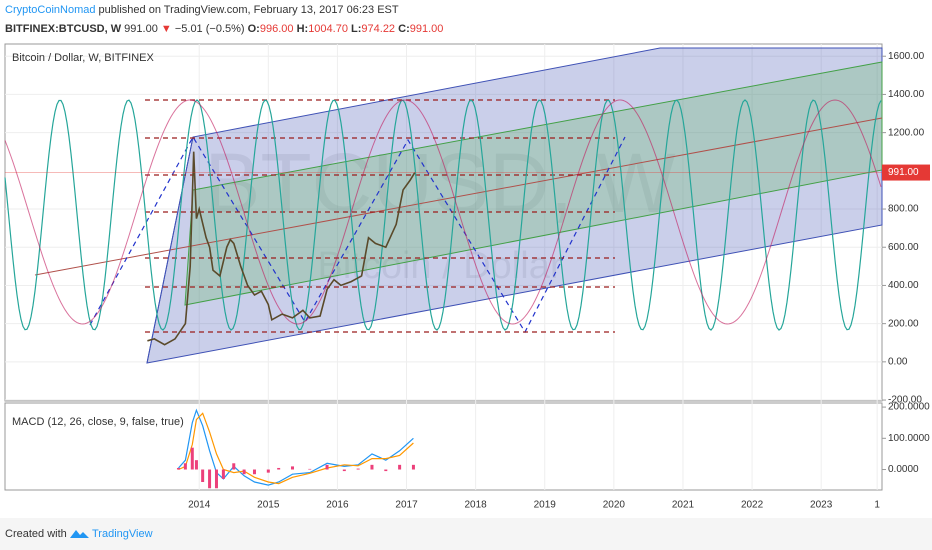  I want to click on macd-legend: MACD (12, 26, close, 9, false, true), so click(98, 422).